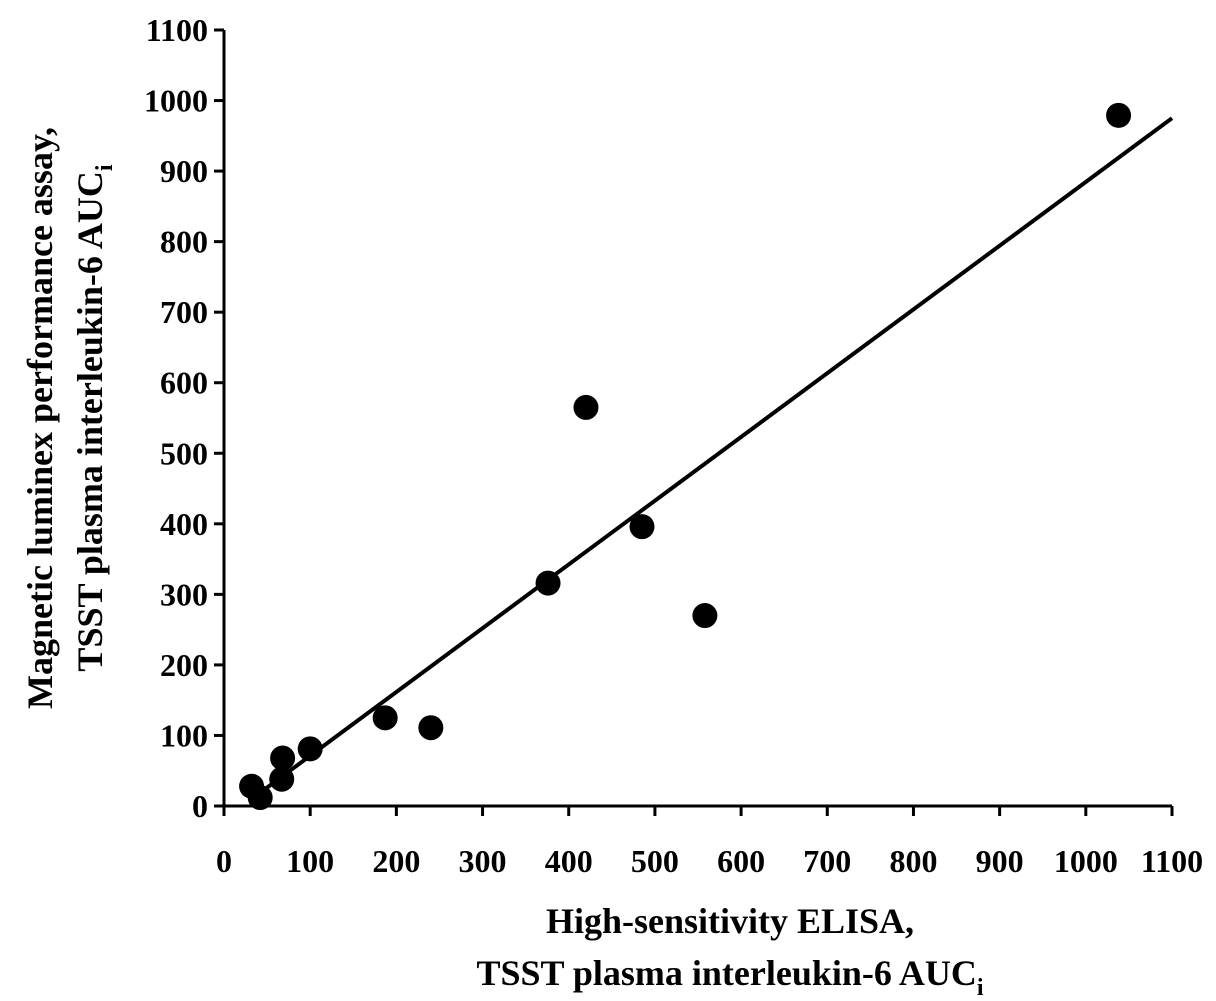 This screenshot has height=1001, width=1216. I want to click on x-axis-title-line1: High-sensitivity ELISA,, so click(730, 921).